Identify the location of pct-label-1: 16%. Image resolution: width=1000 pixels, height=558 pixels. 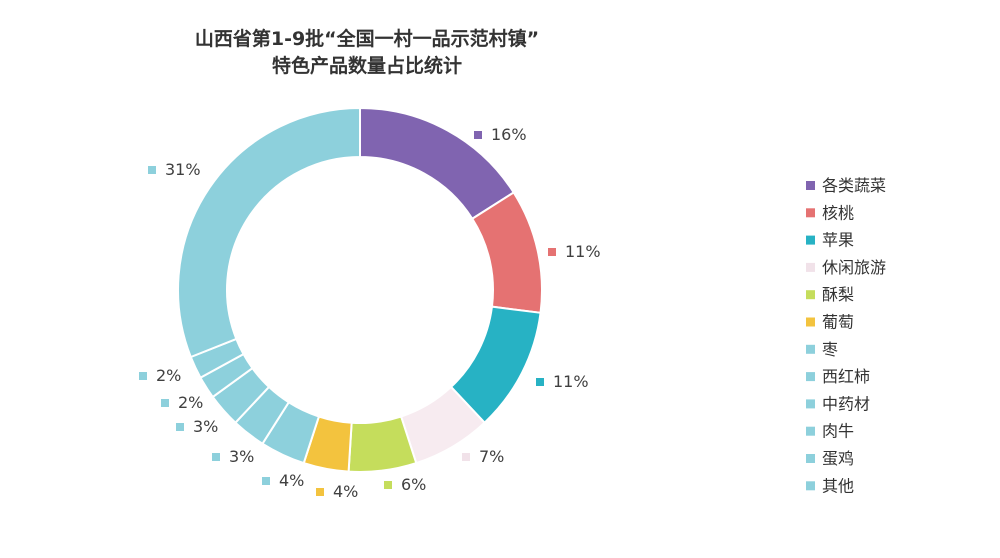
(509, 134).